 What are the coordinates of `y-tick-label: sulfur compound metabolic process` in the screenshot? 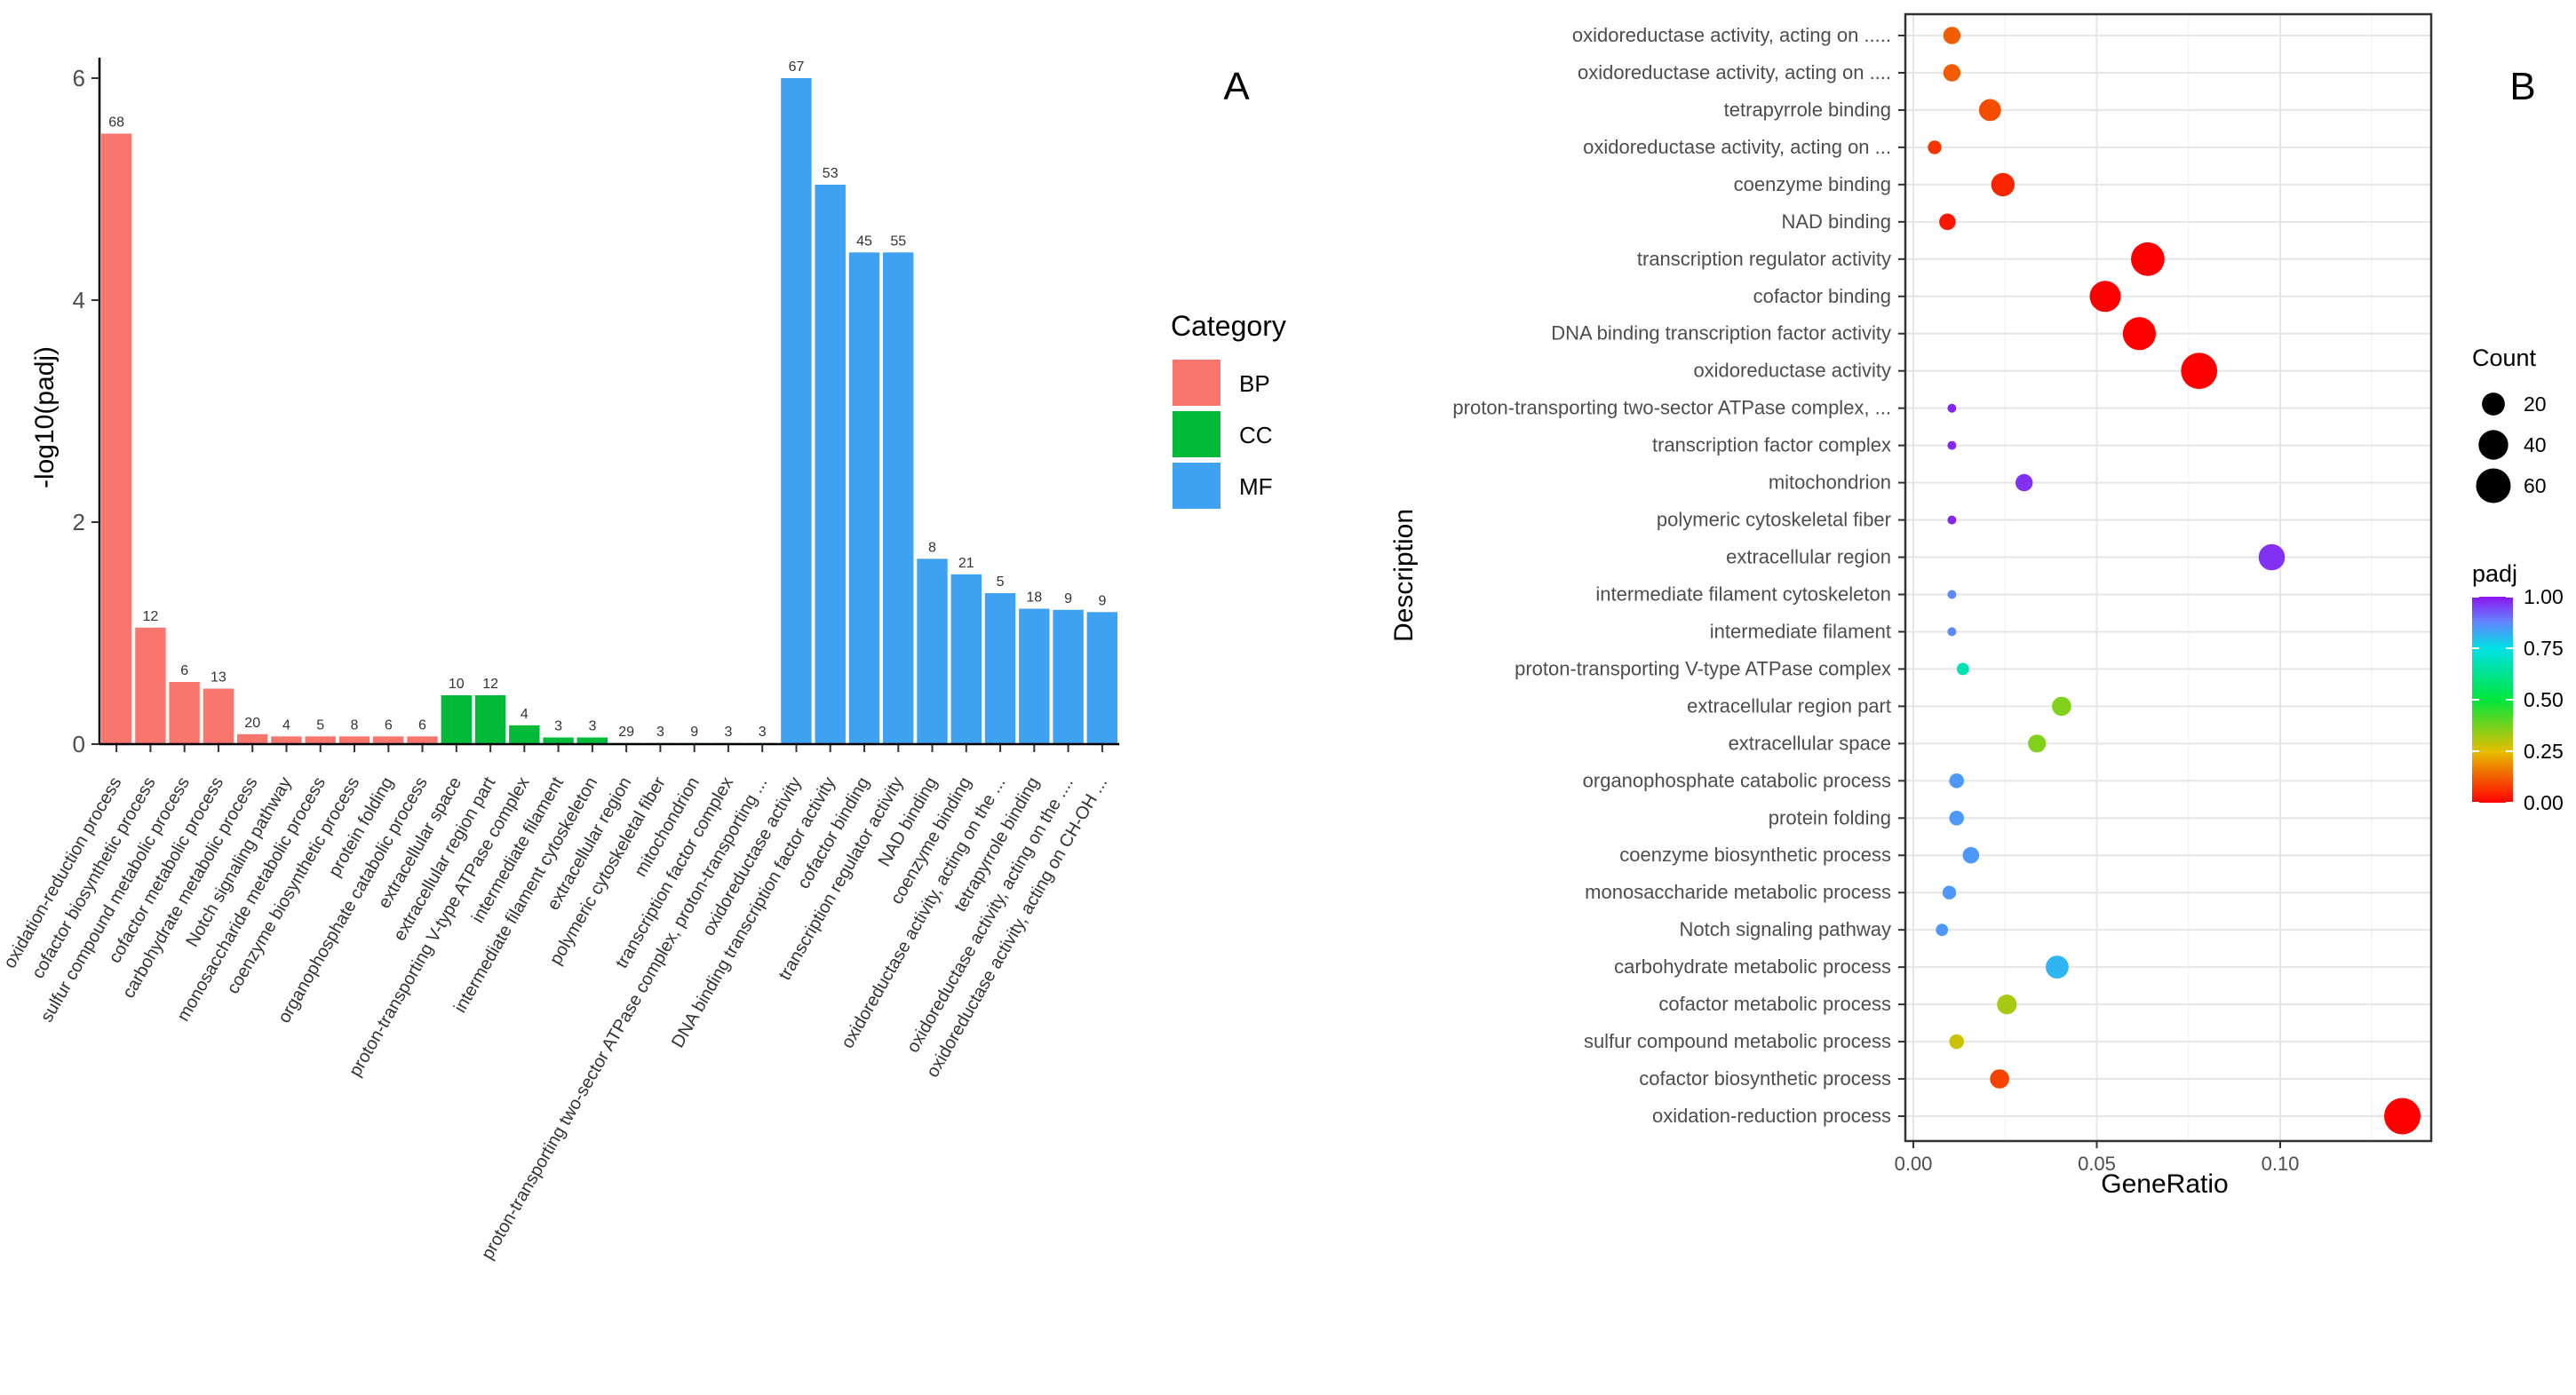 It's located at (1737, 1041).